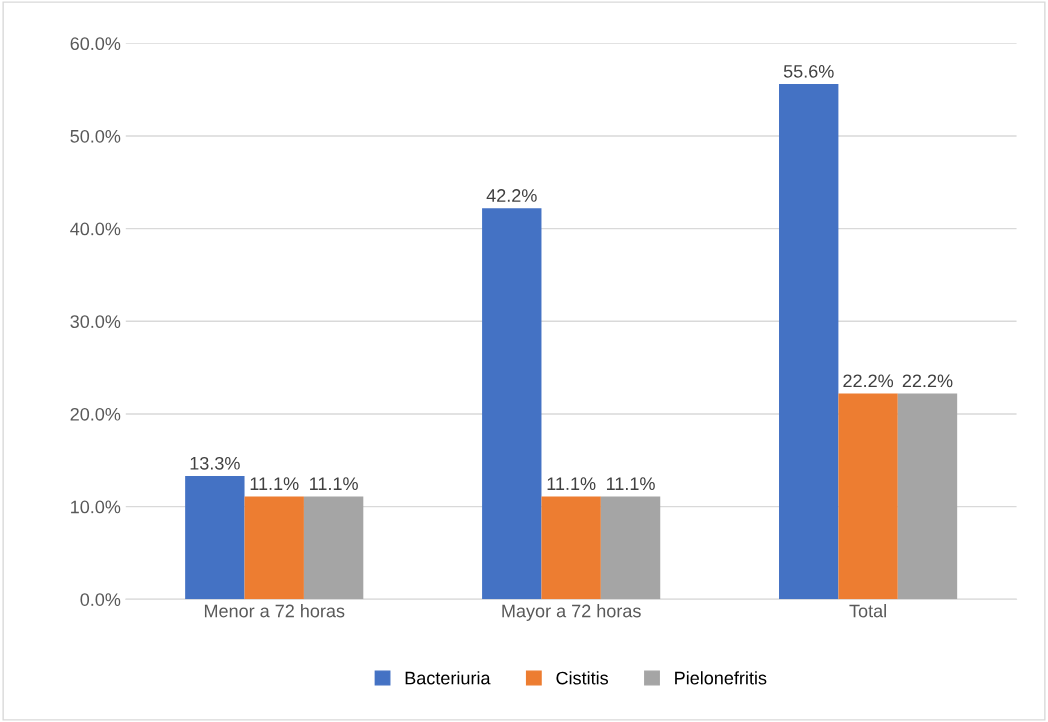 The image size is (1048, 722). What do you see at coordinates (867, 611) in the screenshot?
I see `x-tick-label: Total` at bounding box center [867, 611].